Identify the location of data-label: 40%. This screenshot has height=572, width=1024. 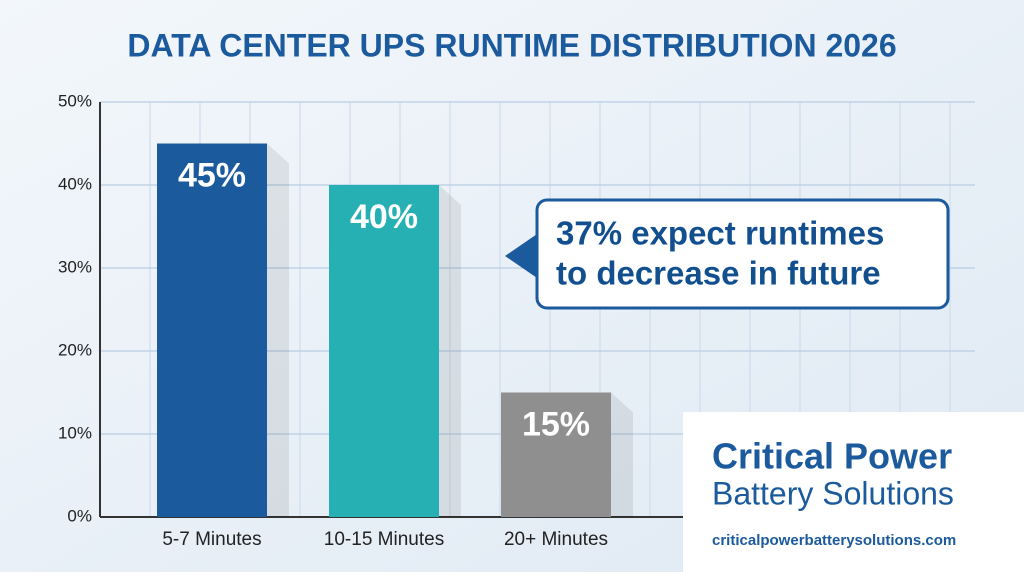
(384, 217).